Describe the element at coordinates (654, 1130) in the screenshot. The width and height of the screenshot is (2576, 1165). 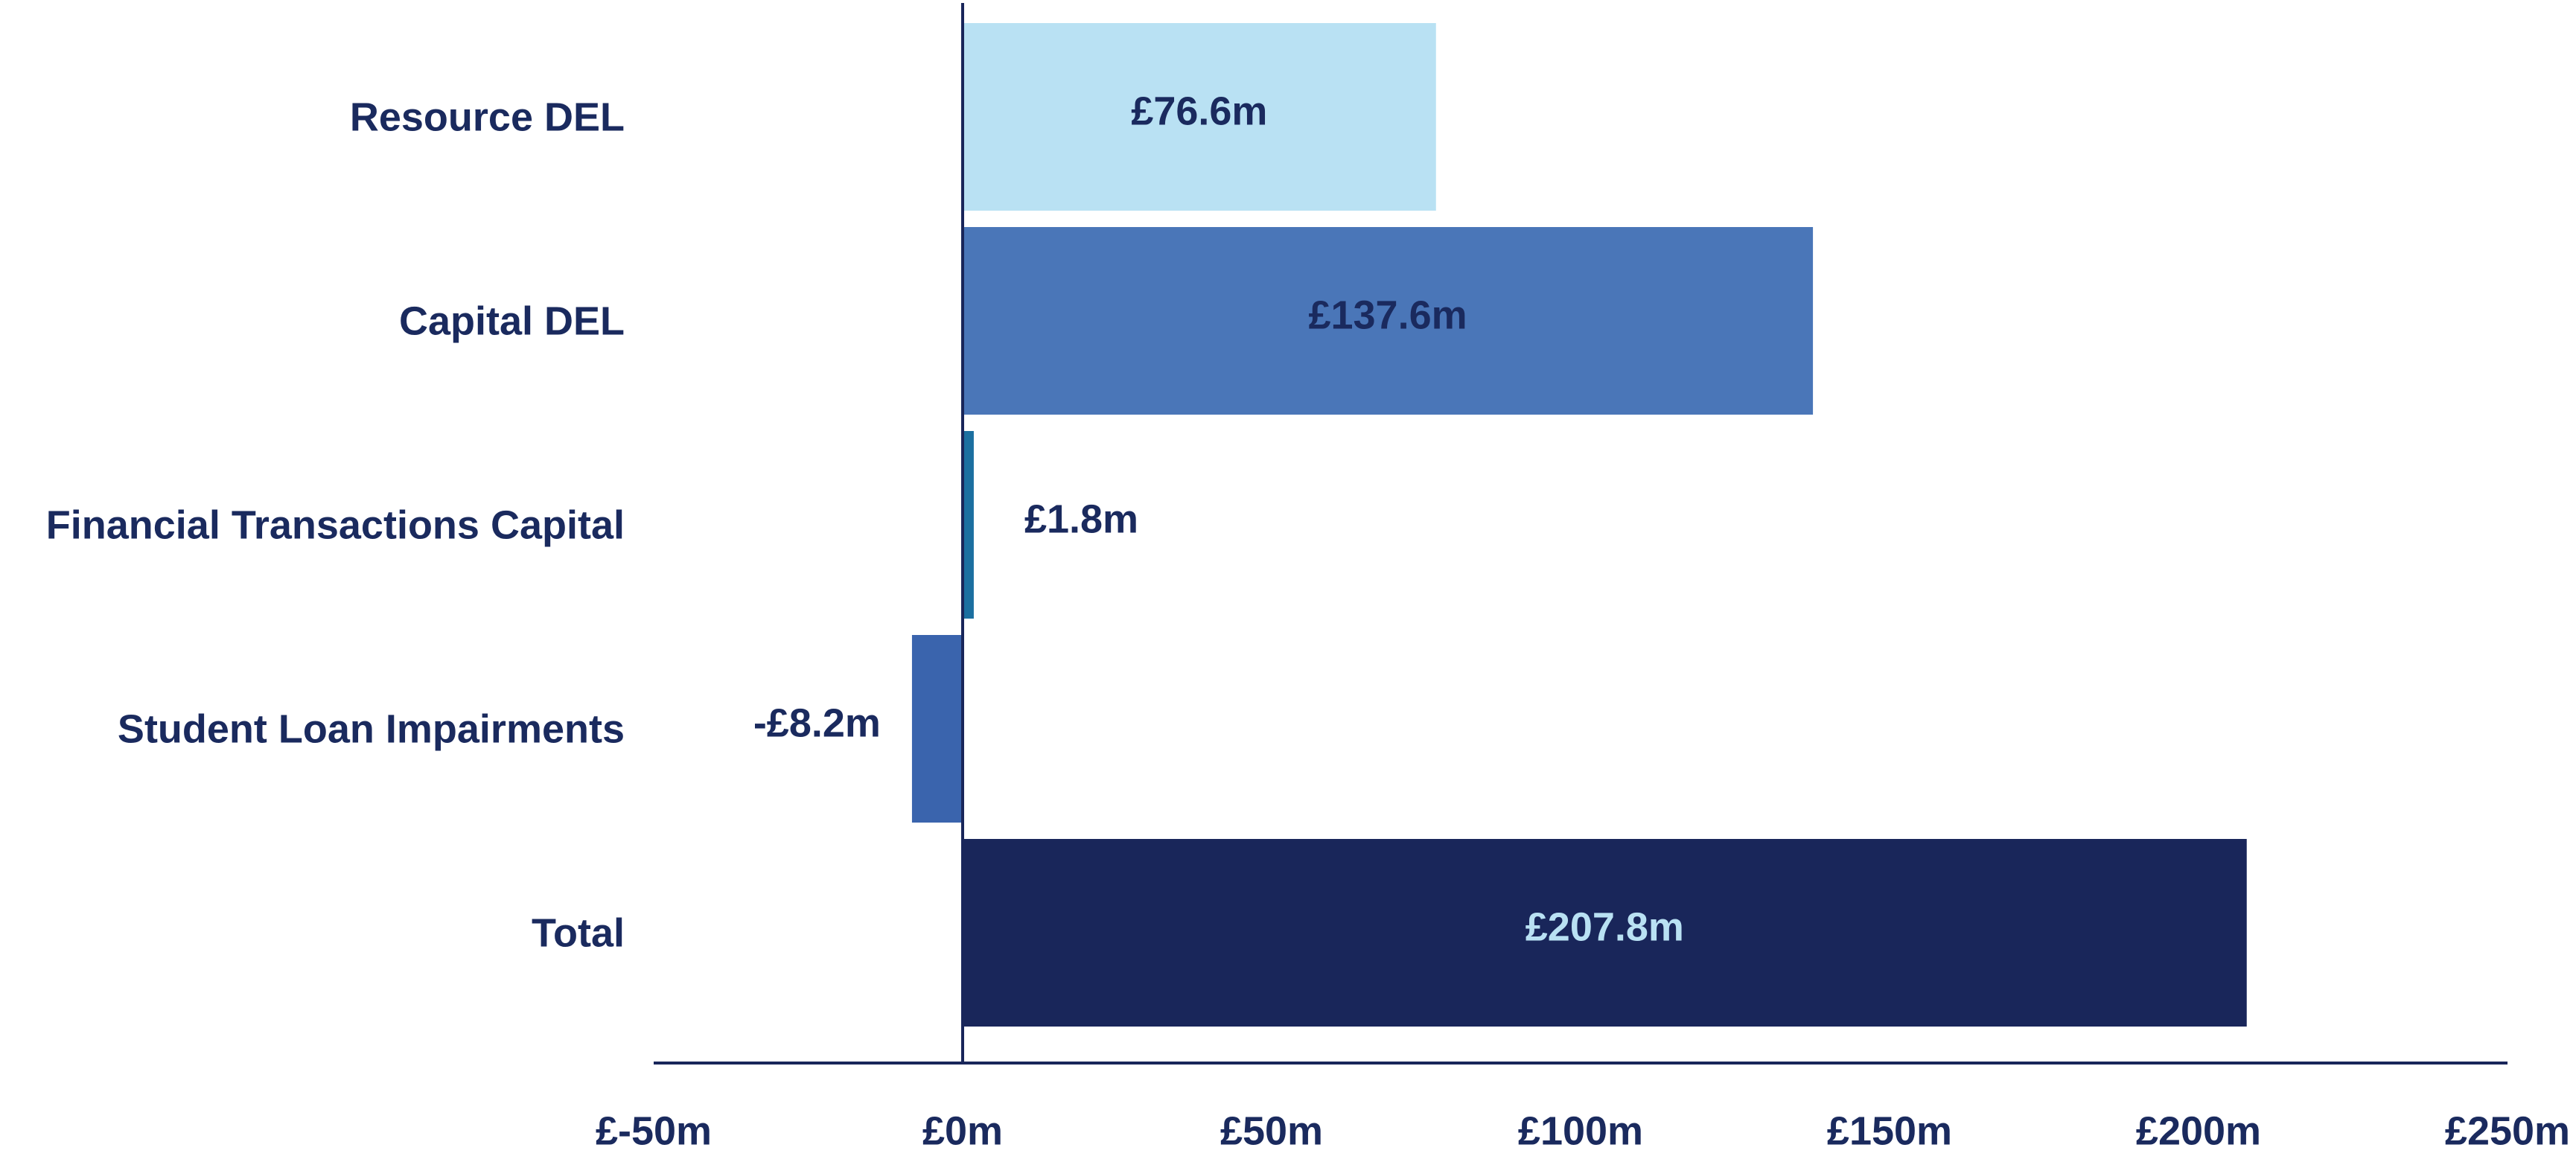
I see `x-tick-label: £-50m` at that location.